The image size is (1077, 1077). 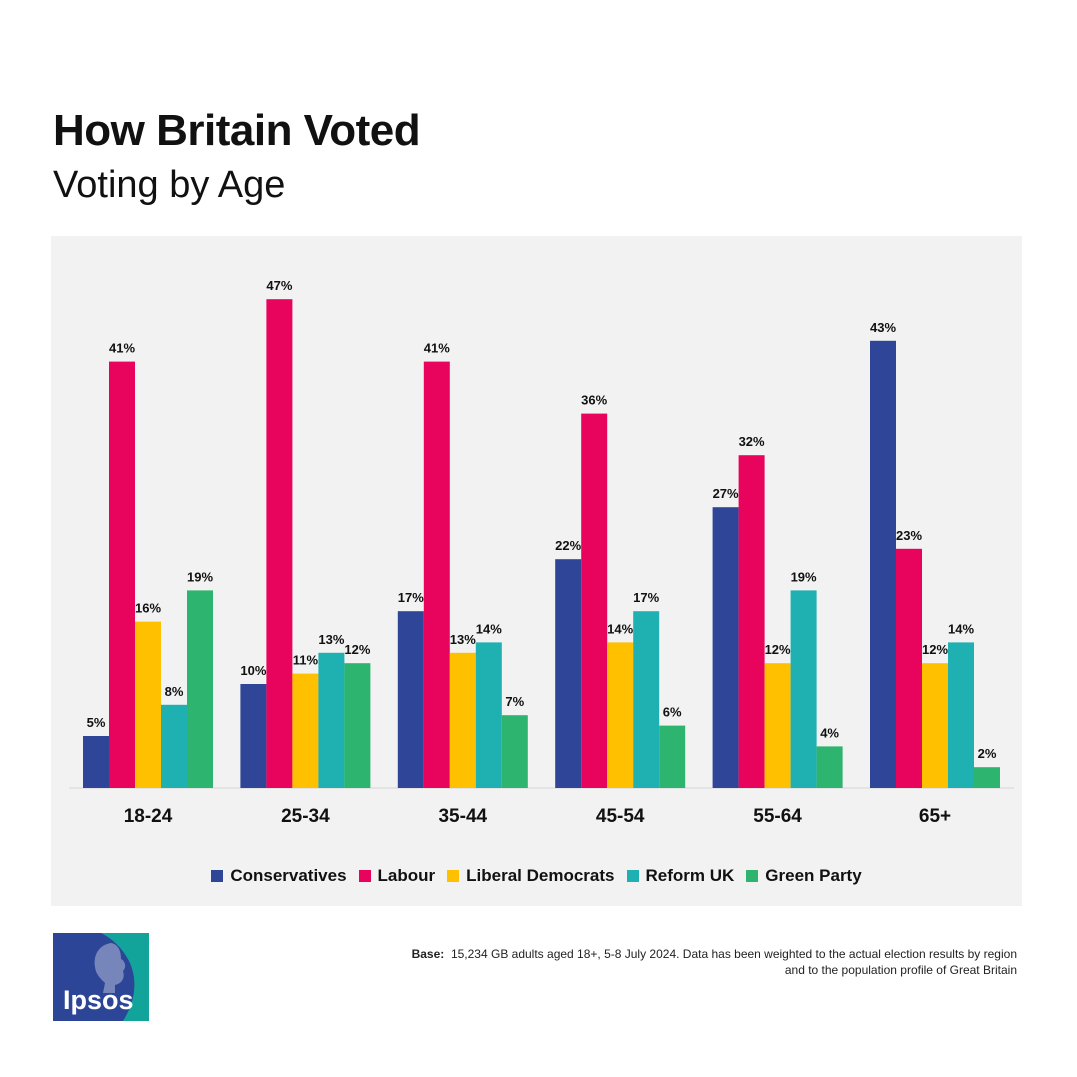 I want to click on x-tick-label-45-54: 45-54, so click(x=620, y=816).